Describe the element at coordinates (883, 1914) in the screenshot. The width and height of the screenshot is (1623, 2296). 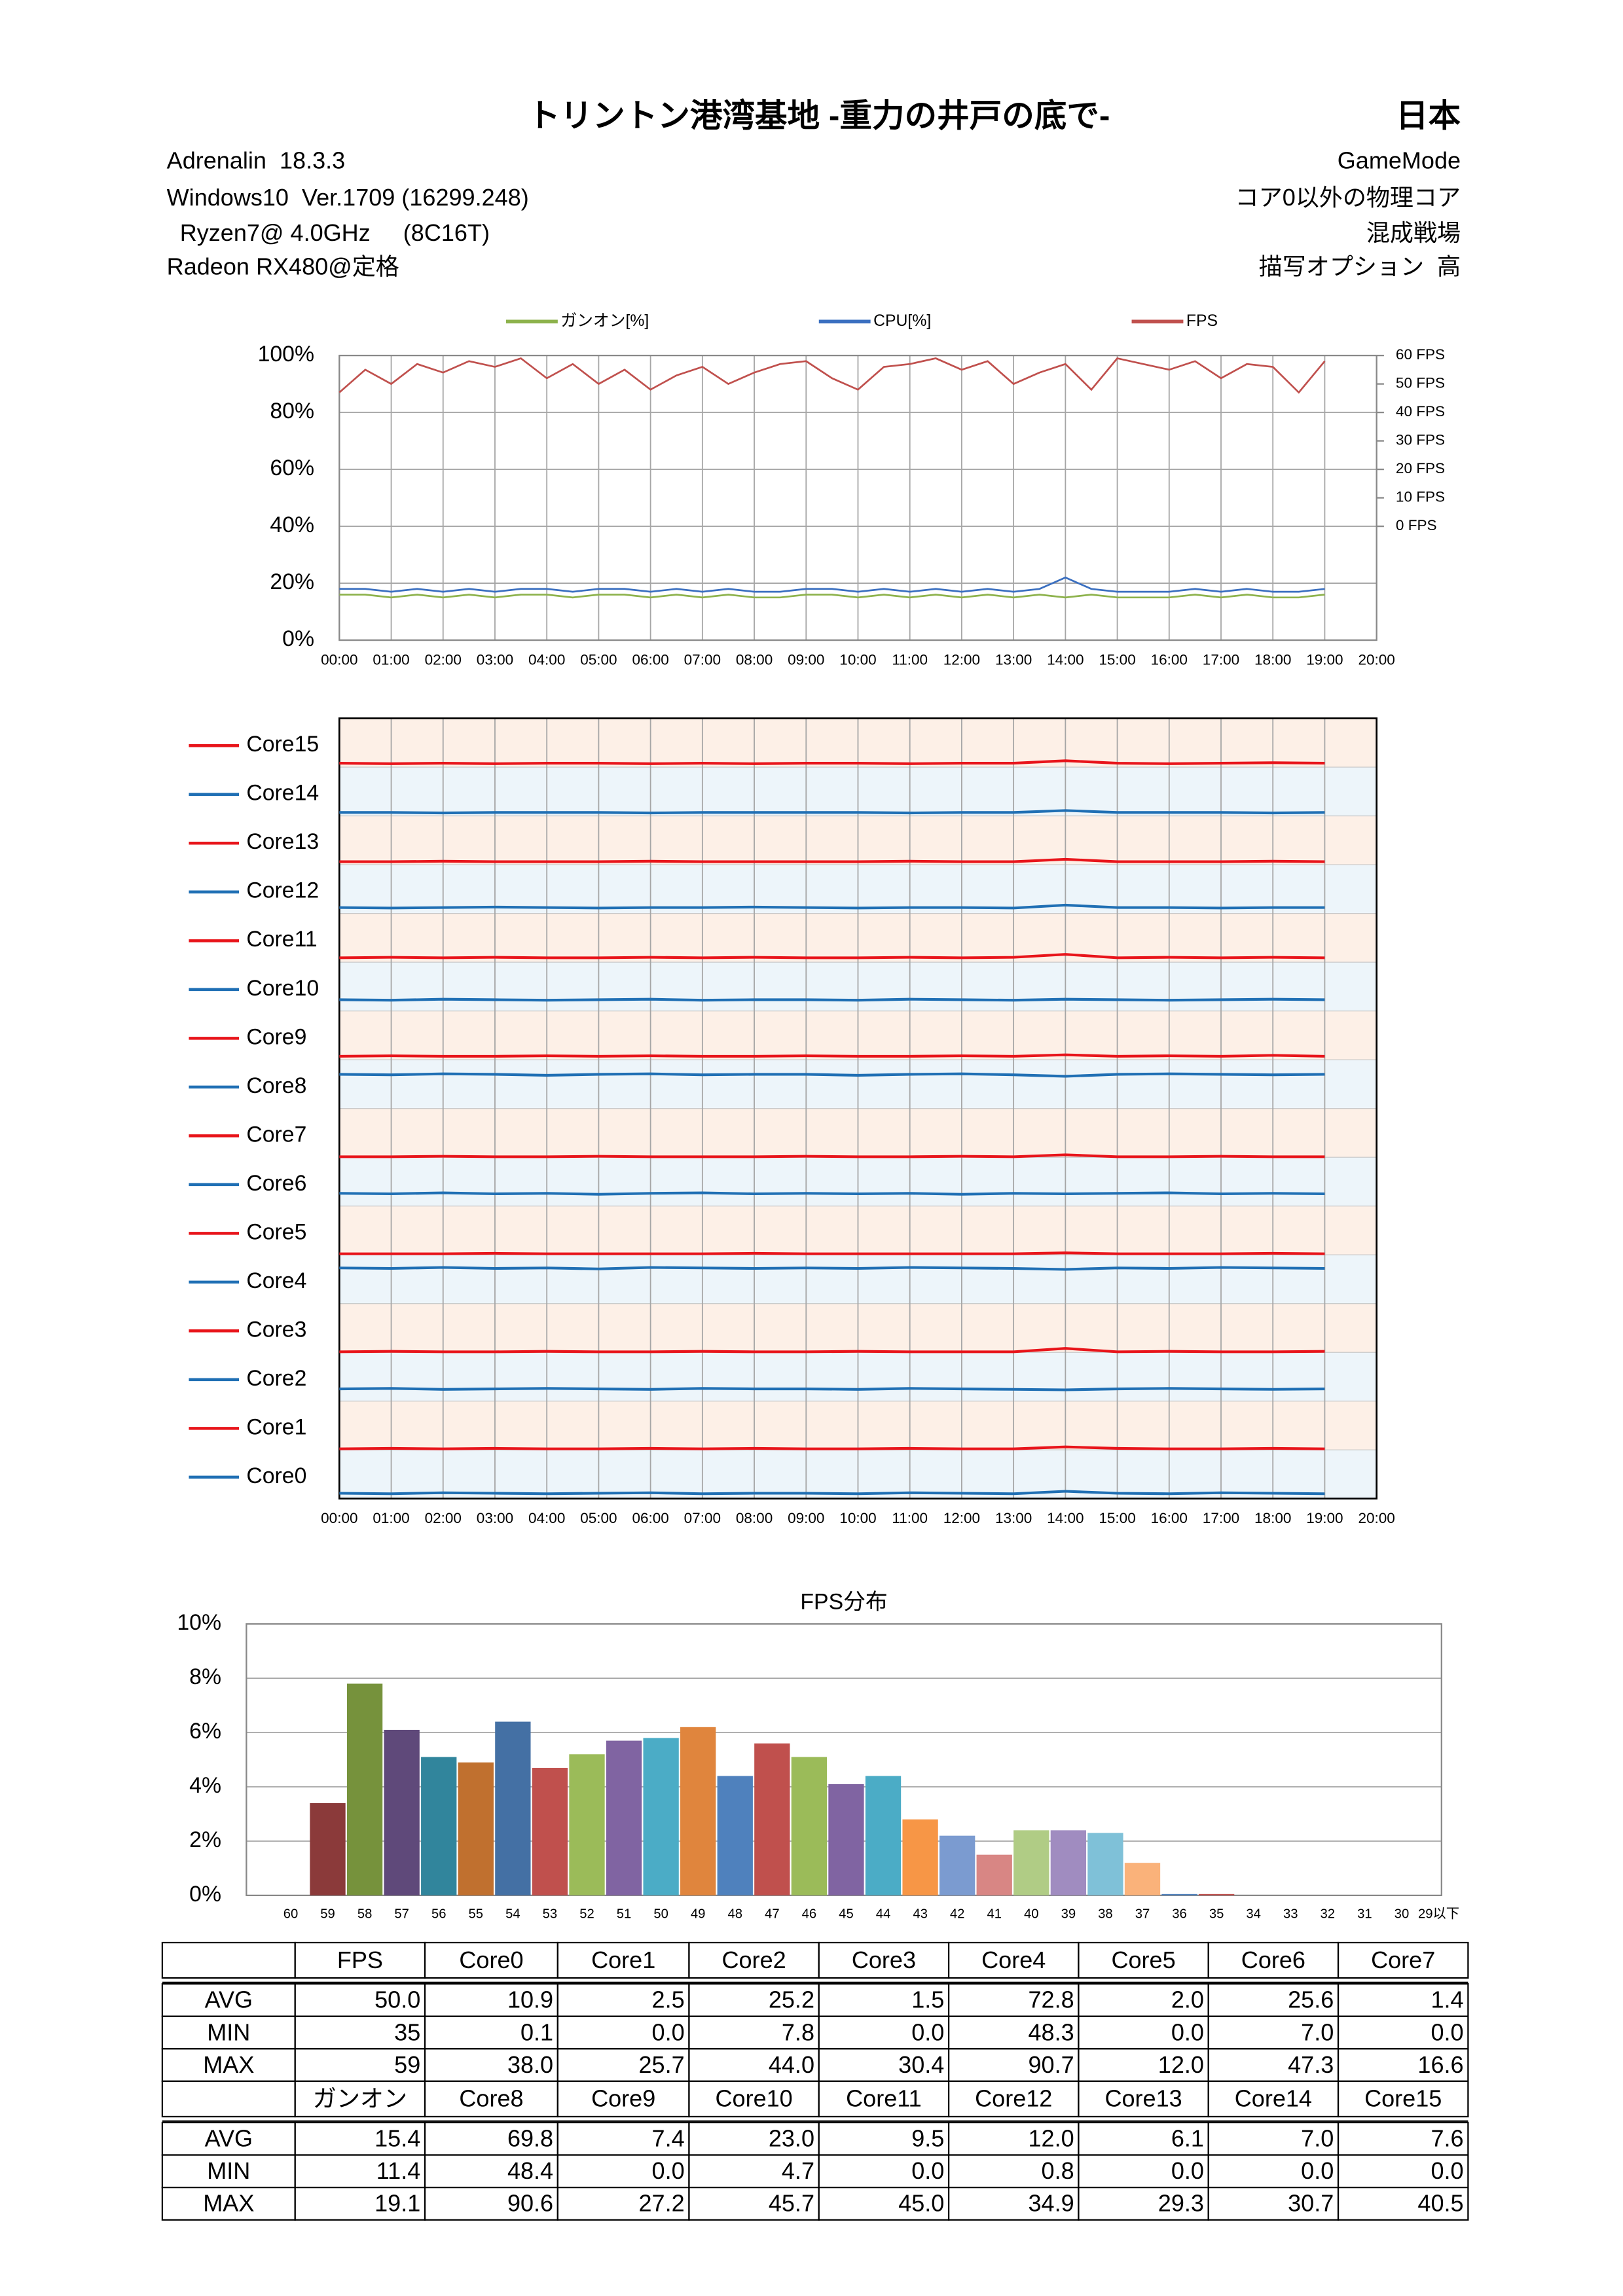
I see `x-tick-label: 44` at that location.